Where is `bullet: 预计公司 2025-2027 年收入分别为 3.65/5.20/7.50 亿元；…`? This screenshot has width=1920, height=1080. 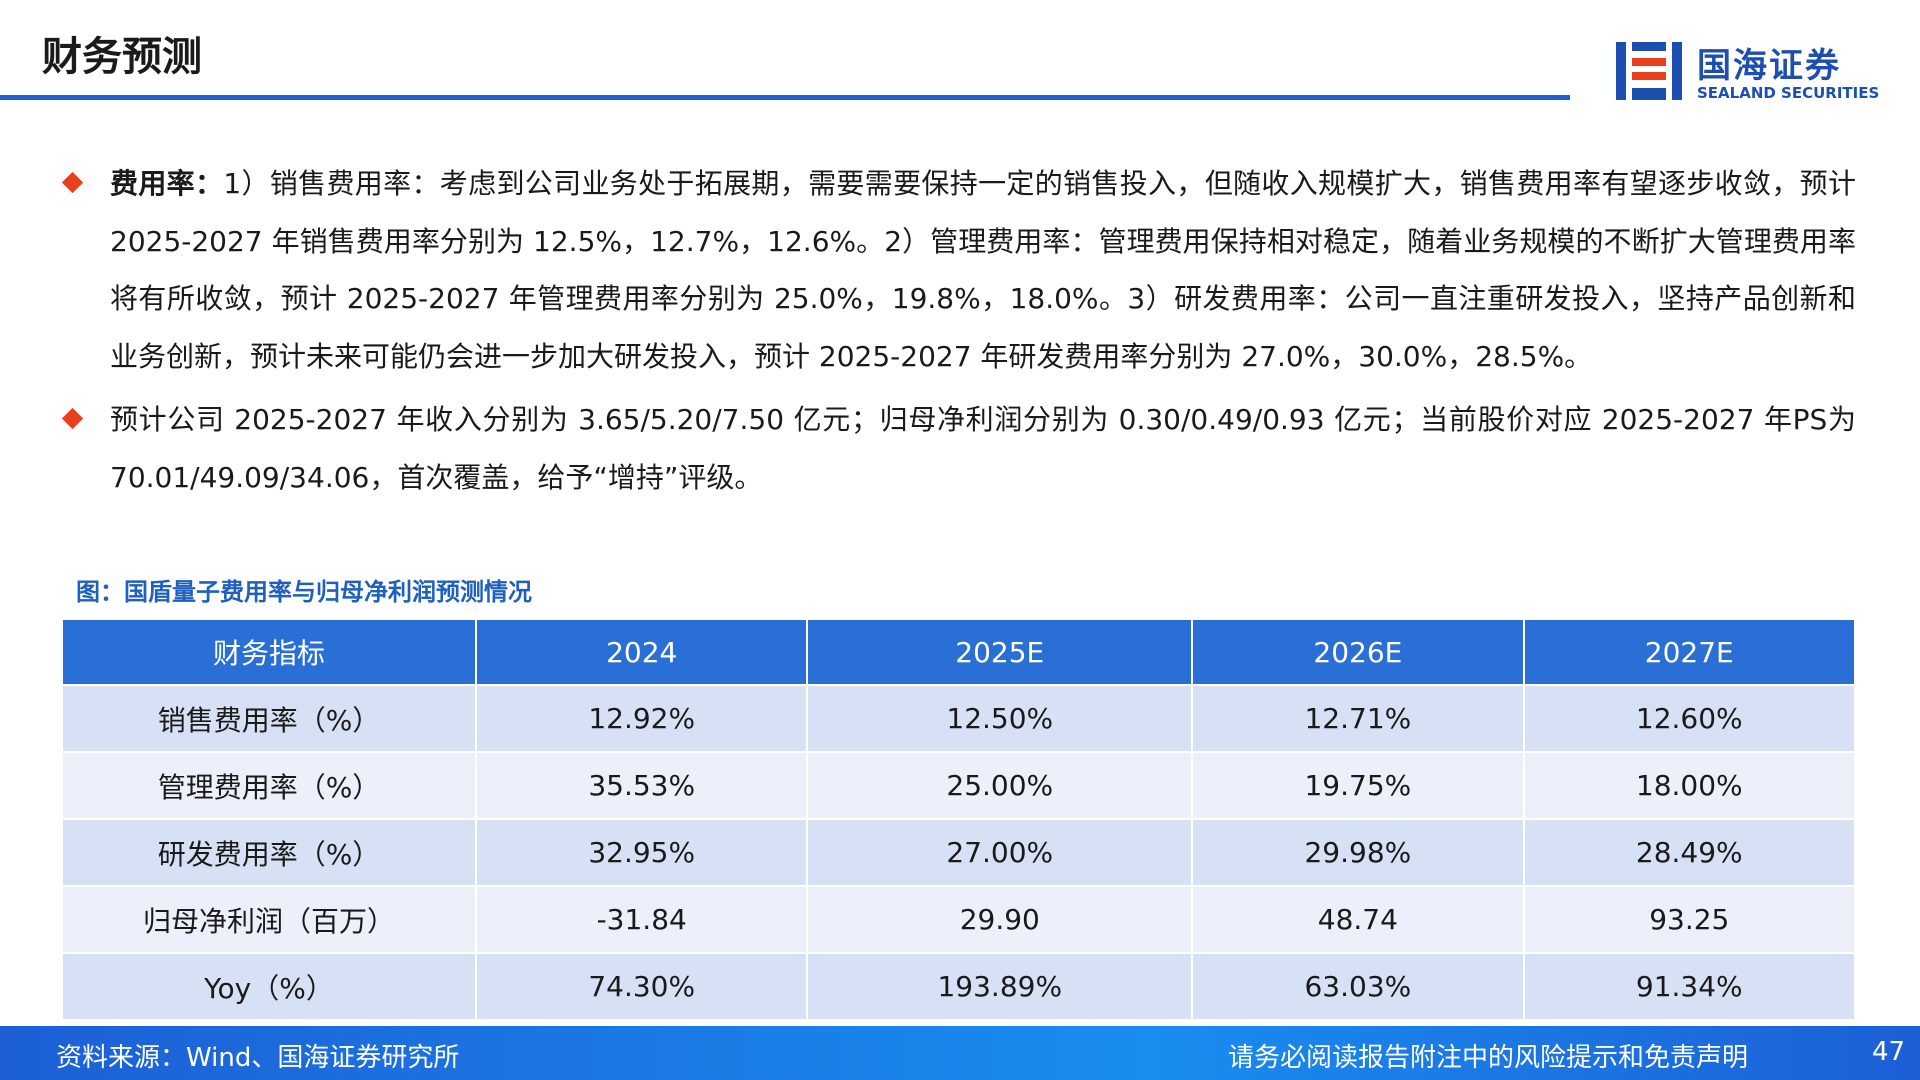
bullet: 预计公司 2025-2027 年收入分别为 3.65/5.20/7.50 亿元；… is located at coordinates (983, 448).